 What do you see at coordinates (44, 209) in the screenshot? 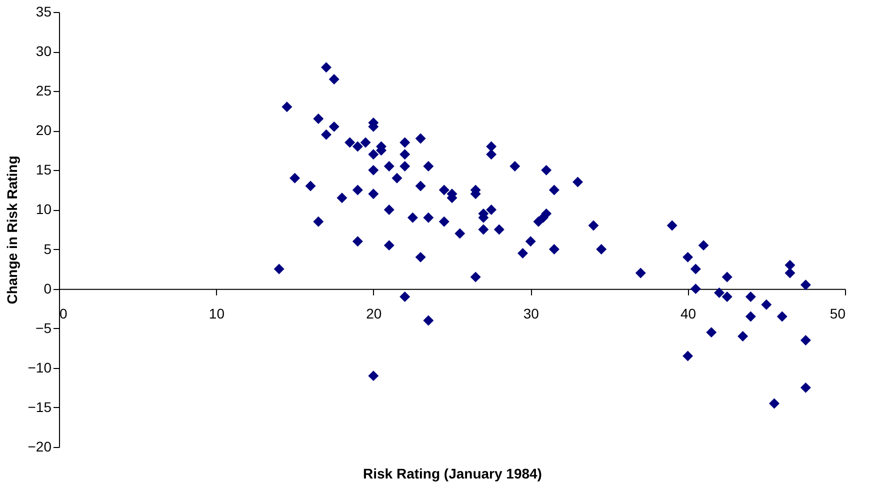
I see `y-tick-label: 10` at bounding box center [44, 209].